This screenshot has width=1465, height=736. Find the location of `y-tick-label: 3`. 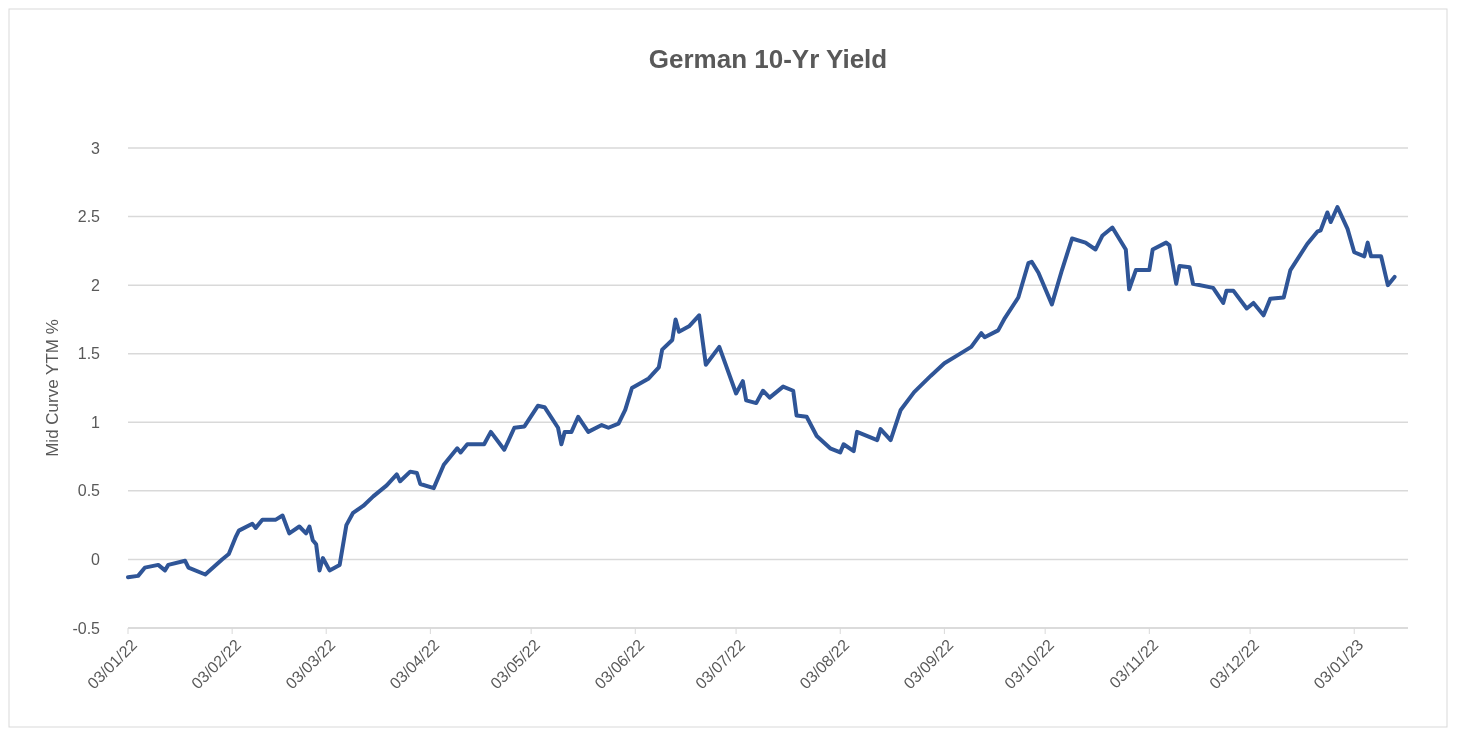

y-tick-label: 3 is located at coordinates (96, 148).